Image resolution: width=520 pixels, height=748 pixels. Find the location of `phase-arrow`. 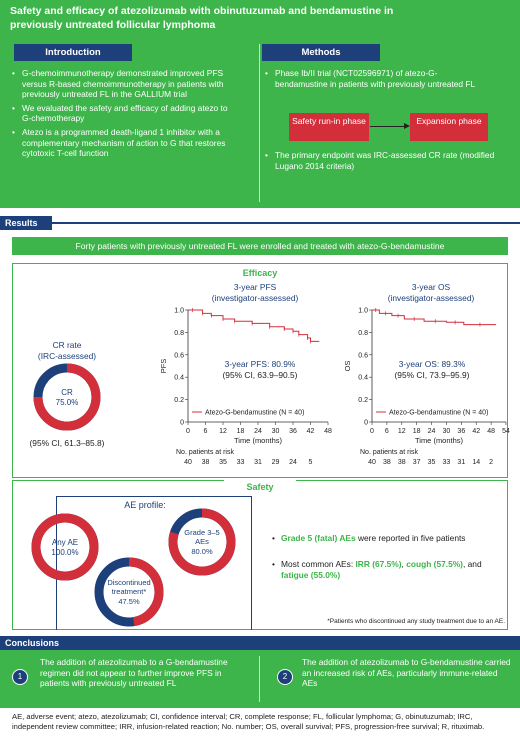

phase-arrow is located at coordinates (388, 126).